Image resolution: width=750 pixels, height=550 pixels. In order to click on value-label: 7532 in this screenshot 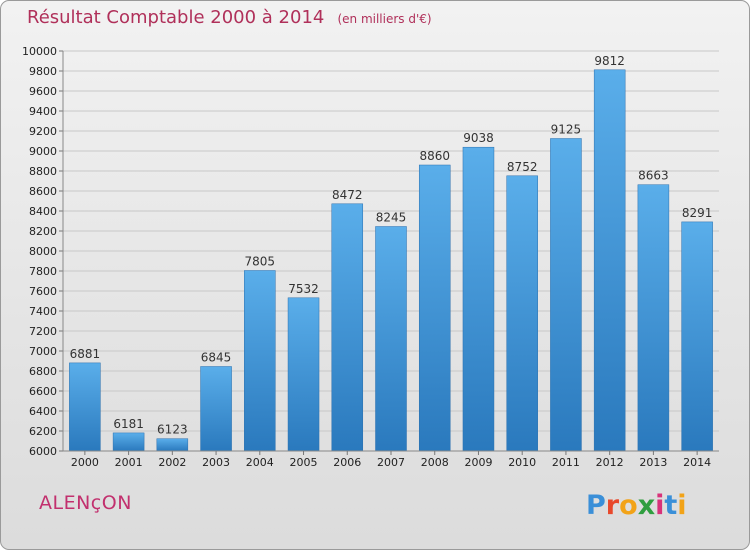, I will do `click(303, 289)`.